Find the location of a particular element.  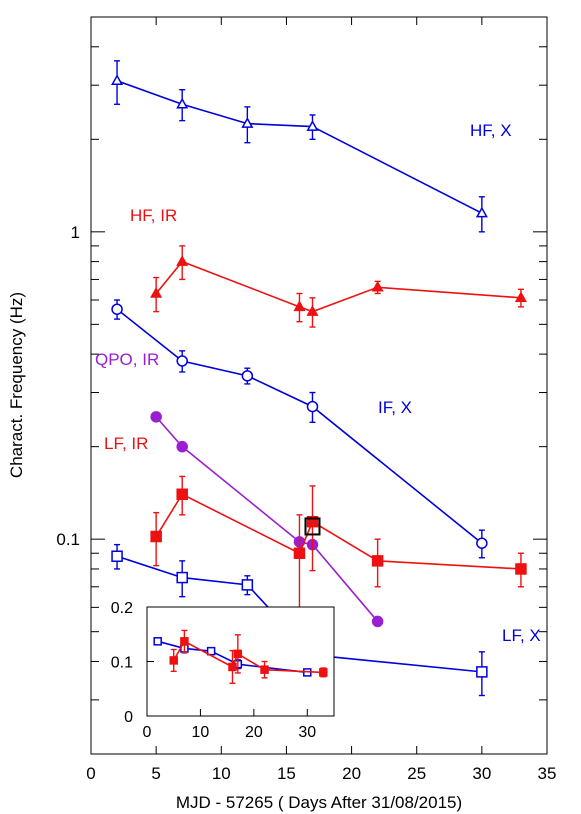

series-label: IF, X is located at coordinates (395, 407).